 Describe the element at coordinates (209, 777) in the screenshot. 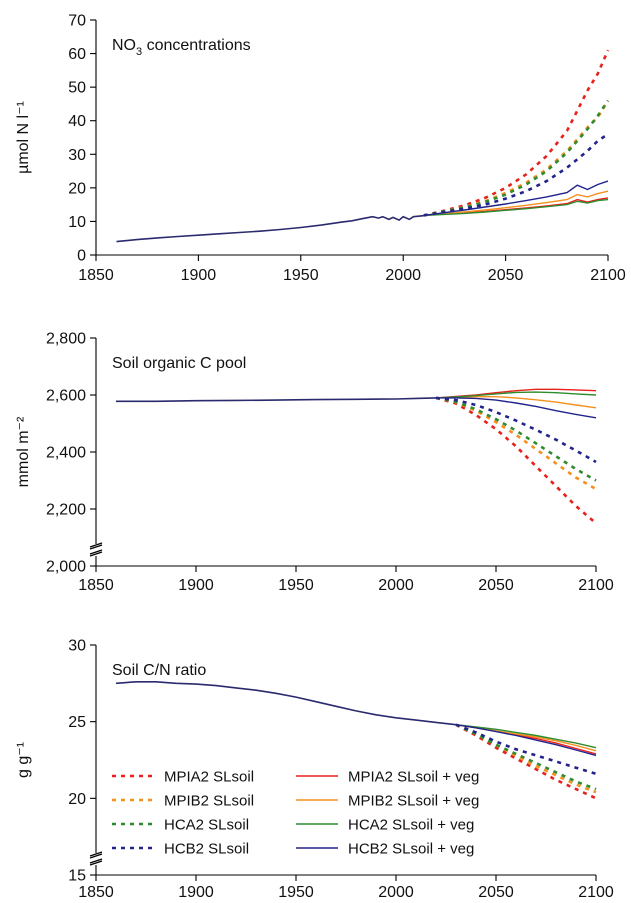

I see `legend-label: MPIA2 SLsoil` at that location.